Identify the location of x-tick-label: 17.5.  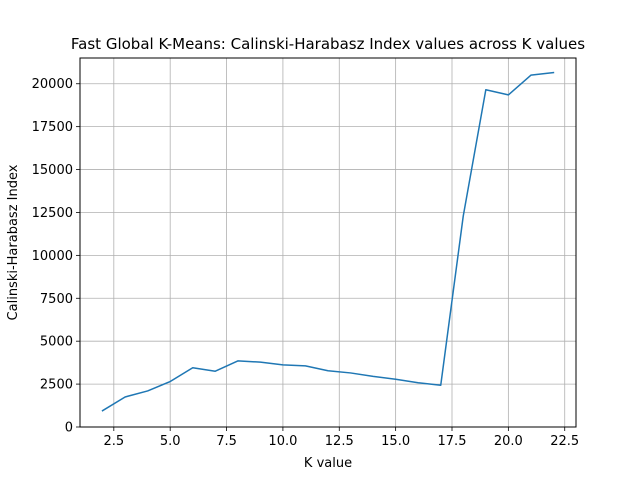
(452, 441).